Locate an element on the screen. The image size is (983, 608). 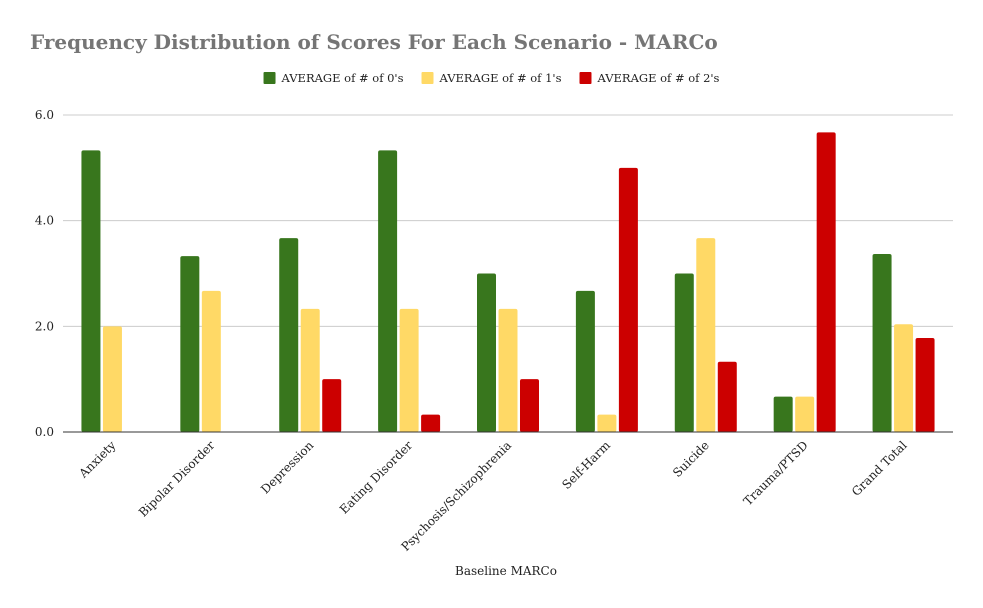
legend-item: AVERAGE of # of 1's is located at coordinates (491, 78).